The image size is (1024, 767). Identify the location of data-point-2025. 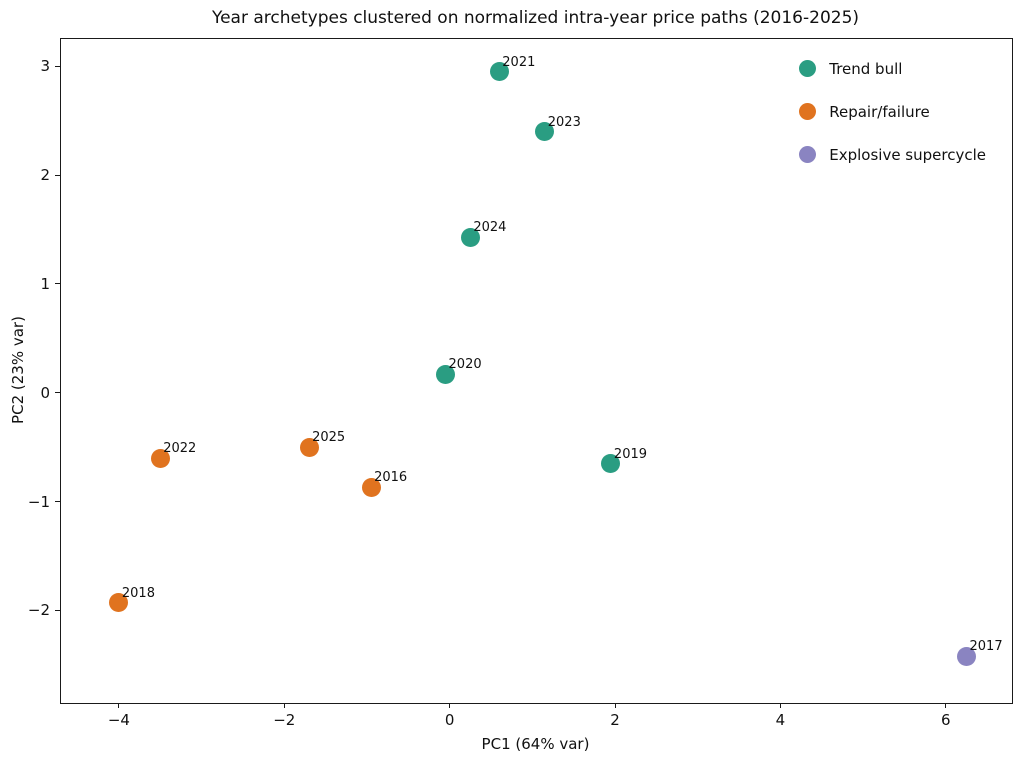
(309, 447).